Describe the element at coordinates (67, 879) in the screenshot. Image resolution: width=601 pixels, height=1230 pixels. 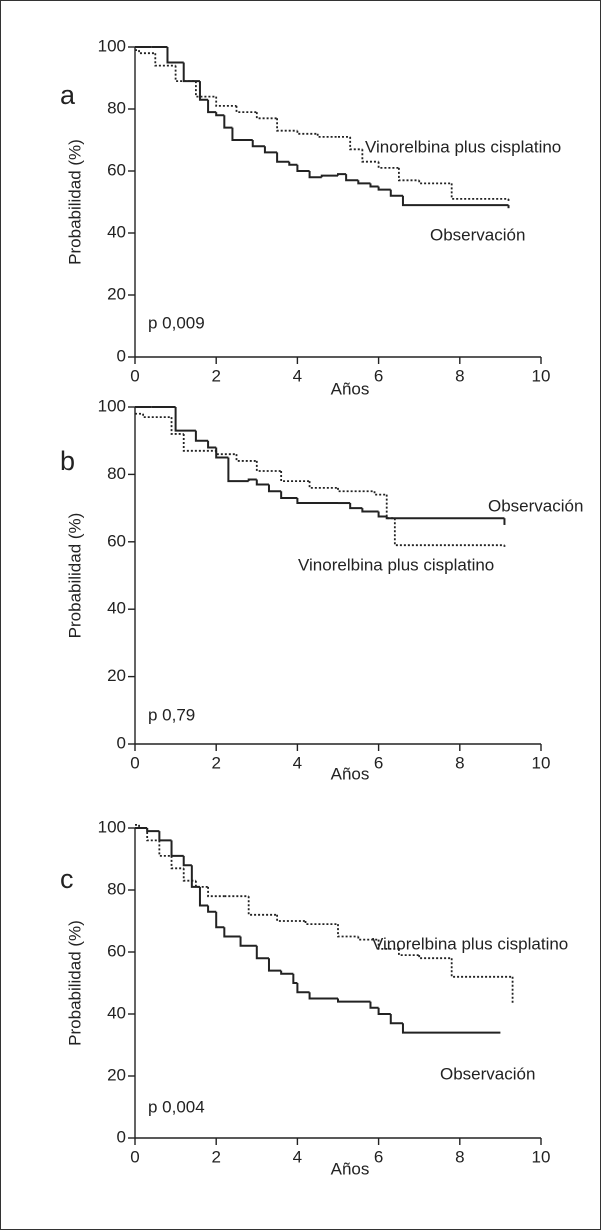
I see `panel-letter: c` at that location.